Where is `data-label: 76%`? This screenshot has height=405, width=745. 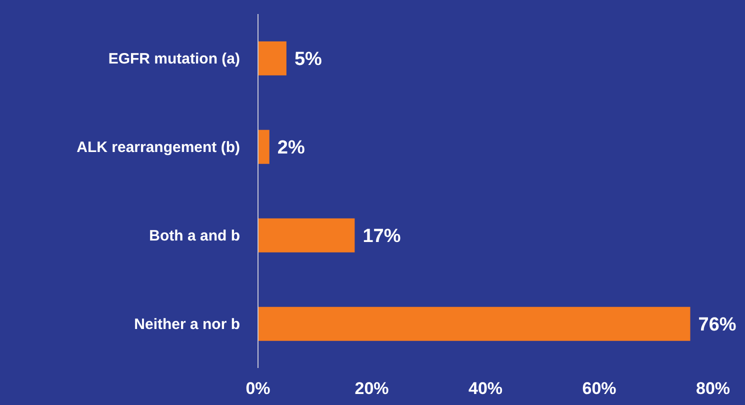
data-label: 76% is located at coordinates (717, 325).